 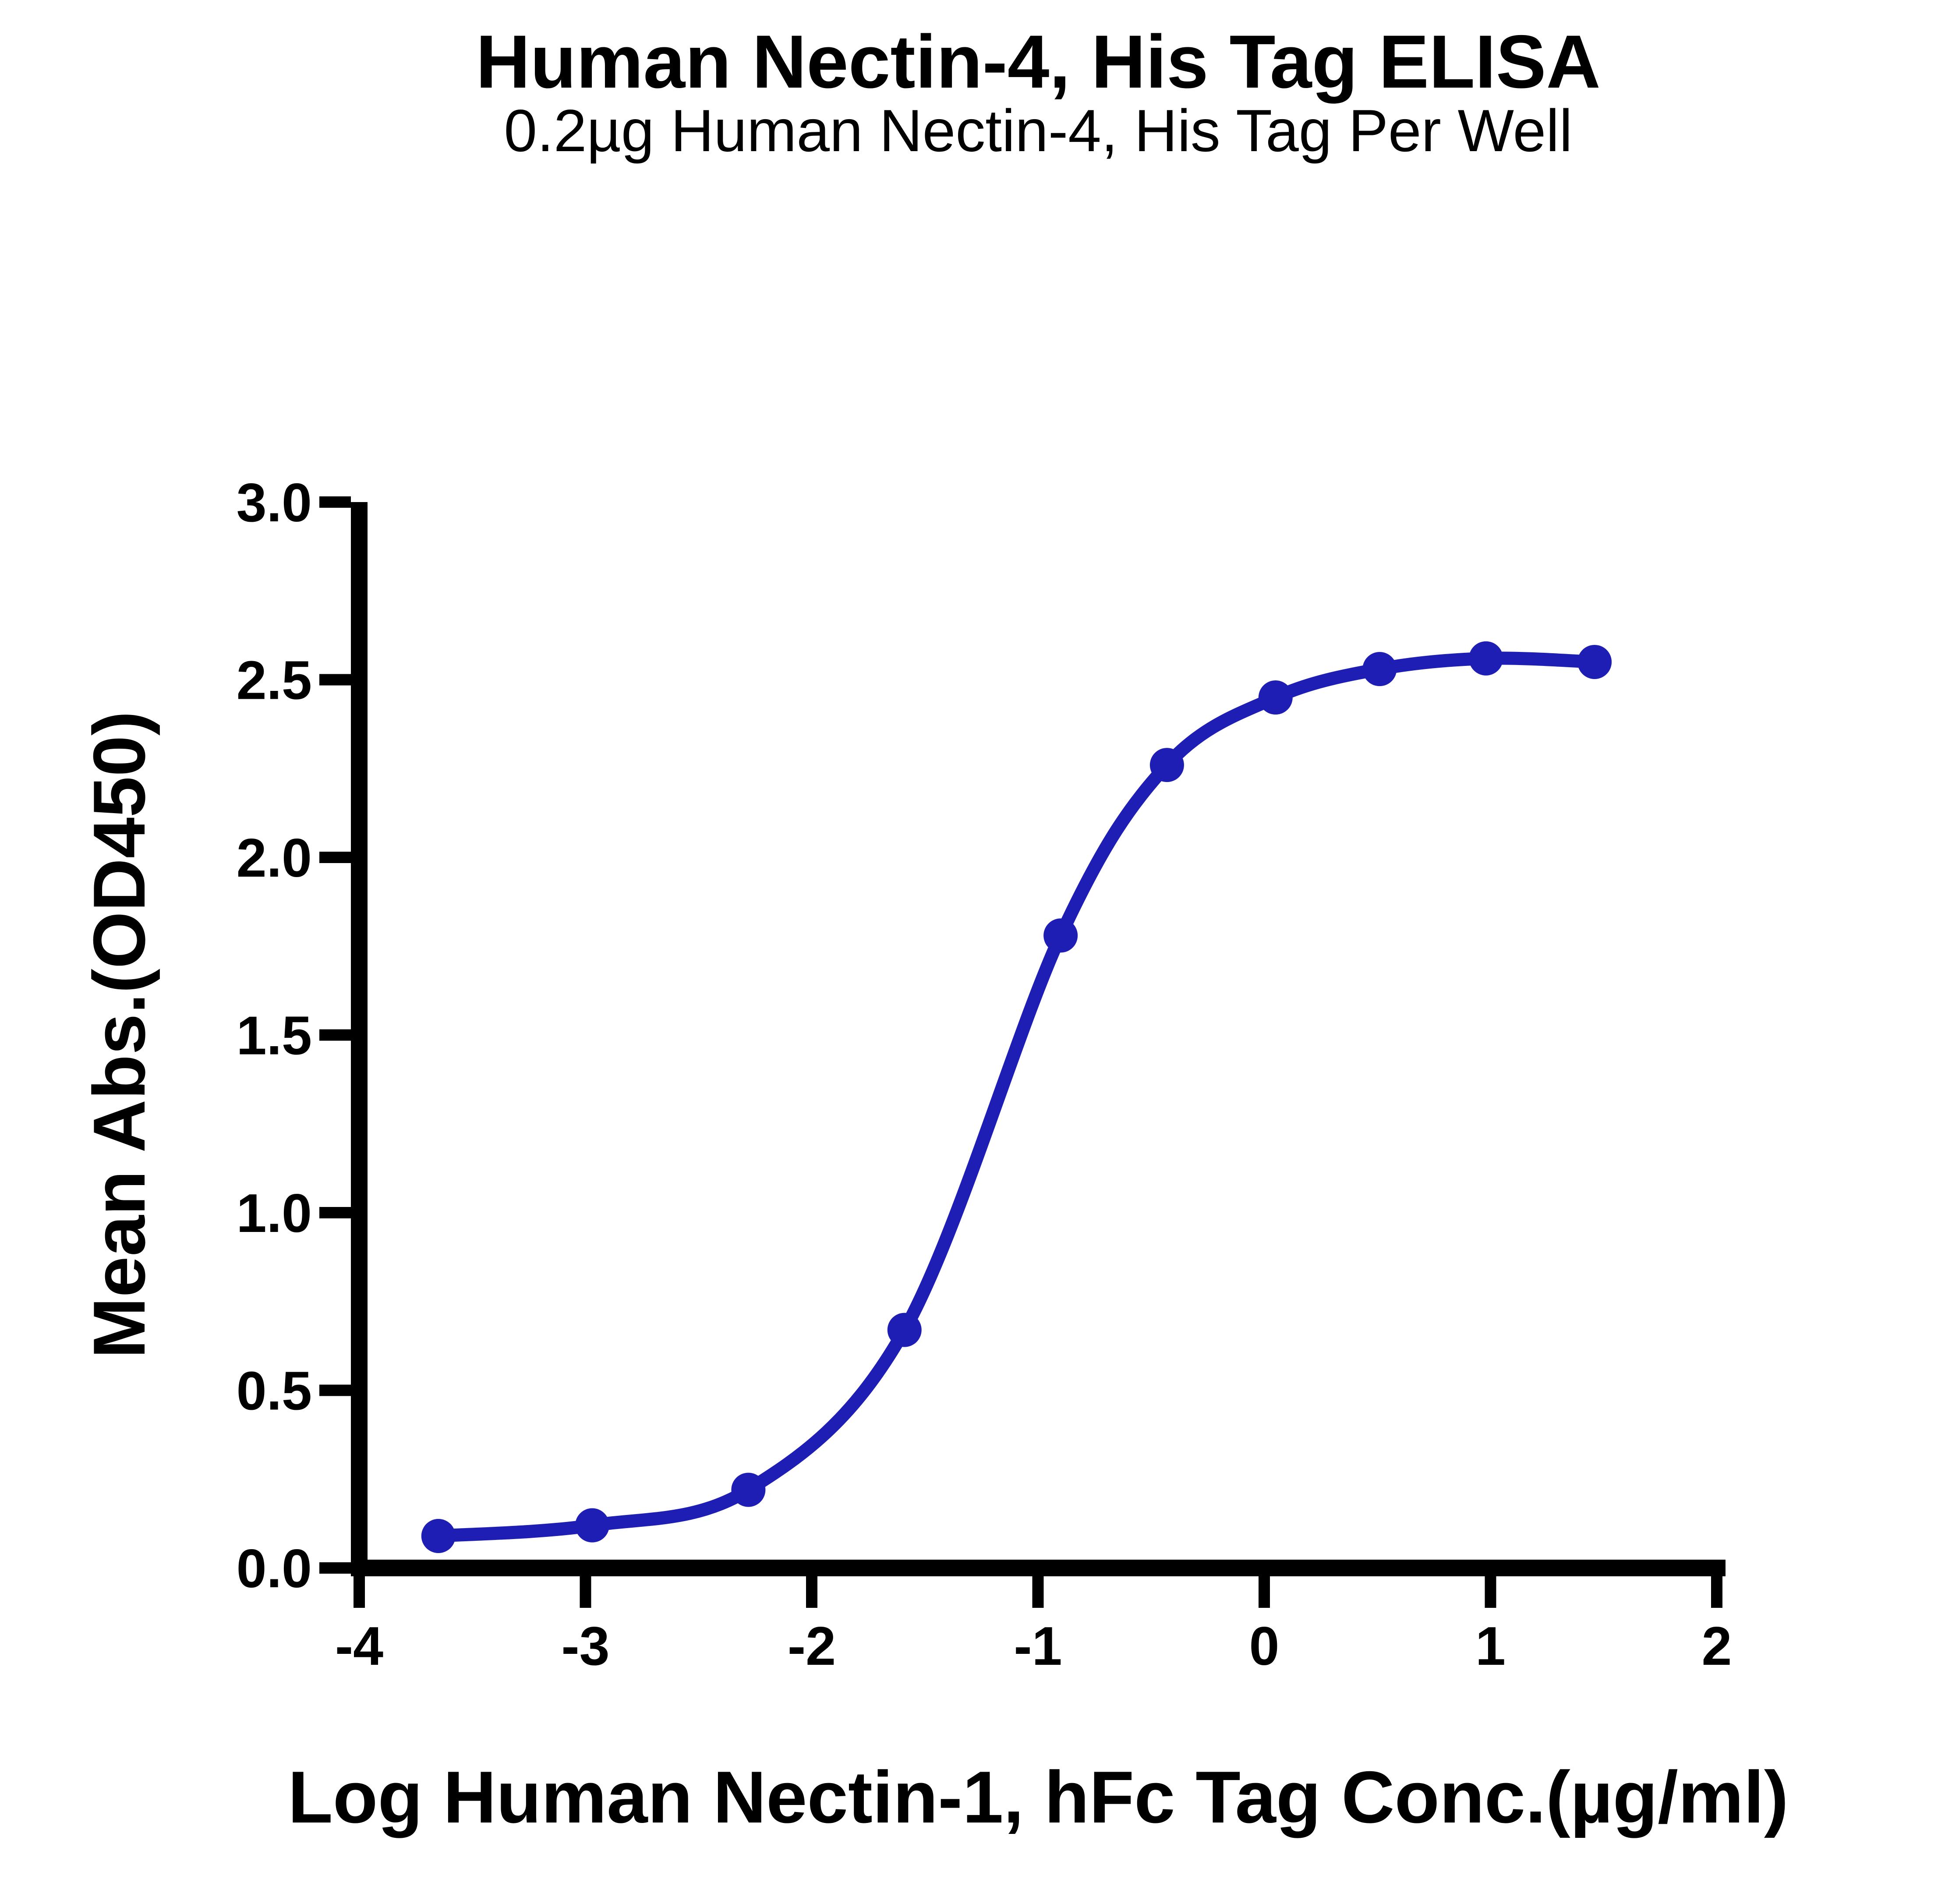 I want to click on chart-subtitle: 0.2µg Human Nectin-4, His Tag Per Well, so click(x=1038, y=130).